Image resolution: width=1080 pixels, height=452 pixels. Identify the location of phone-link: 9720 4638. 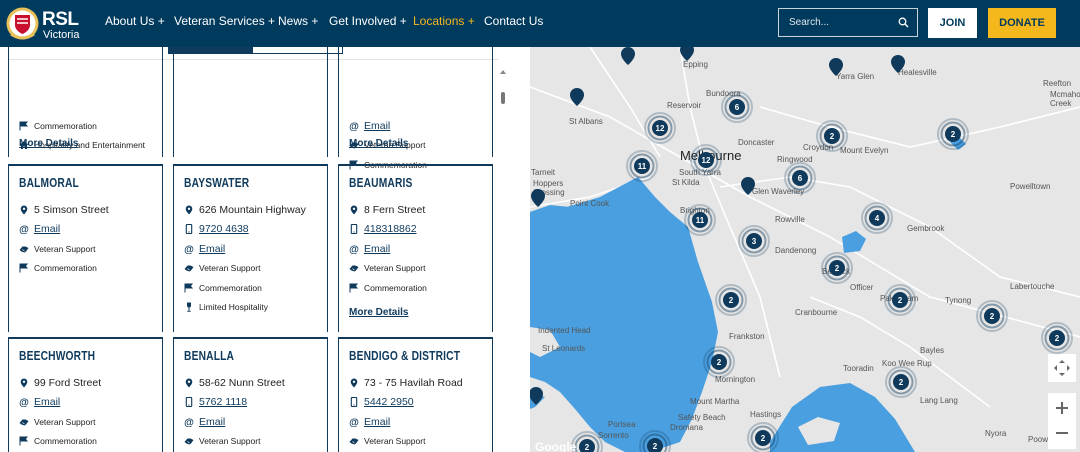
(224, 229).